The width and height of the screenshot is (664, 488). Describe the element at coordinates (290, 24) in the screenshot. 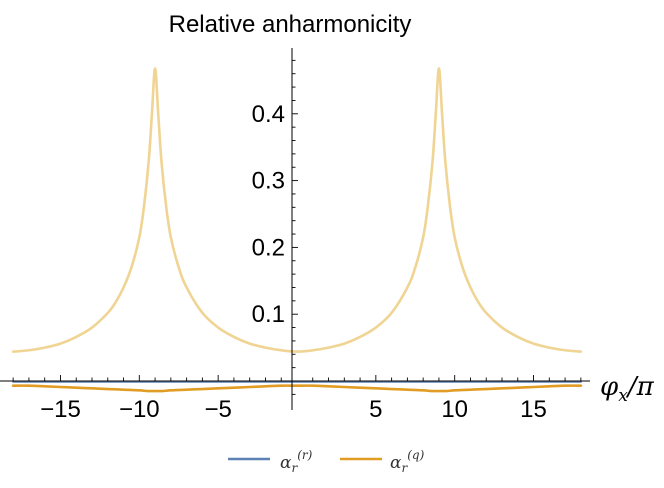

I see `chart-title: Relative anharmonicity` at that location.